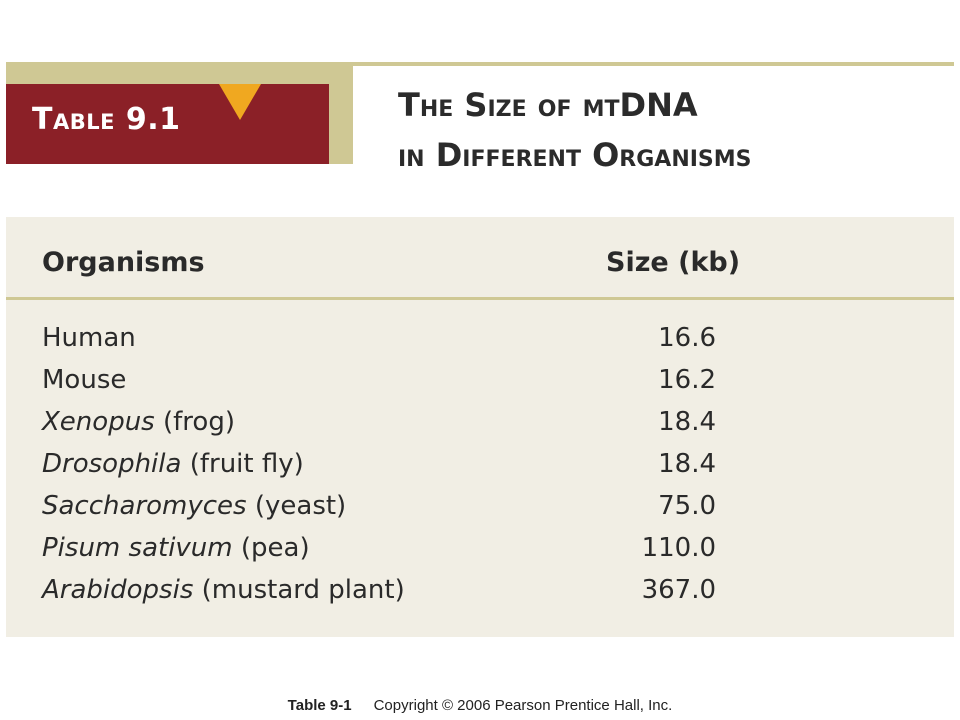  What do you see at coordinates (137, 548) in the screenshot?
I see `scientific-name: Pisum sativum` at bounding box center [137, 548].